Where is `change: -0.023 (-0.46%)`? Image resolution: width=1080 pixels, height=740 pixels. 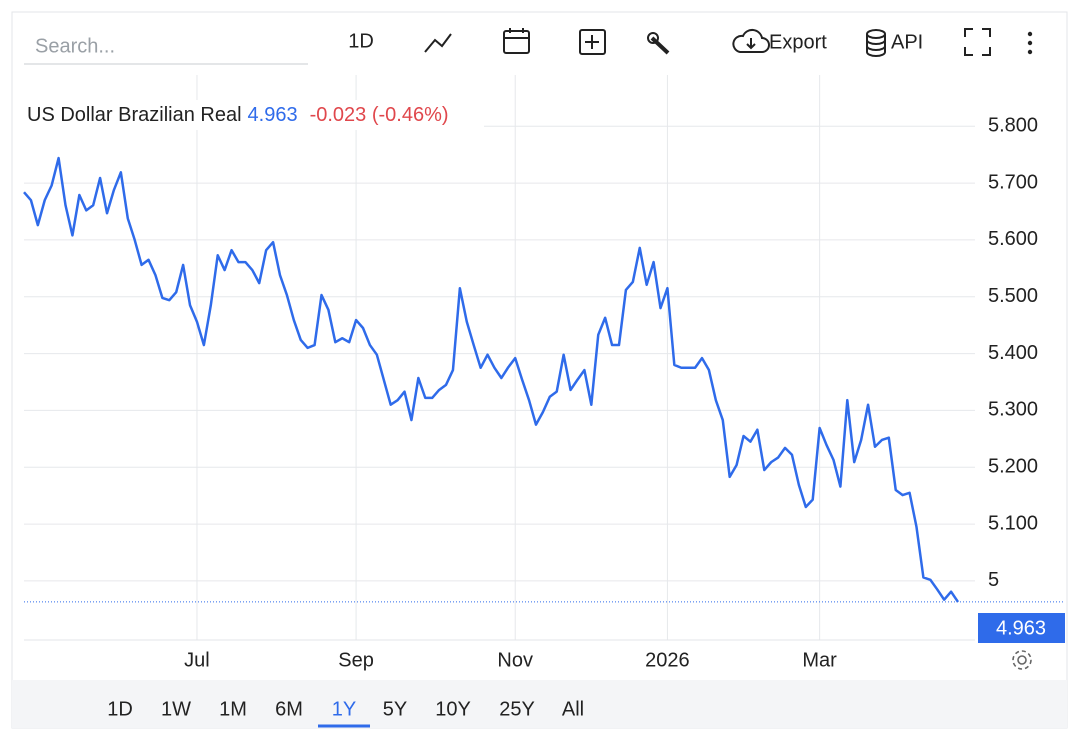 change: -0.023 (-0.46%) is located at coordinates (379, 115).